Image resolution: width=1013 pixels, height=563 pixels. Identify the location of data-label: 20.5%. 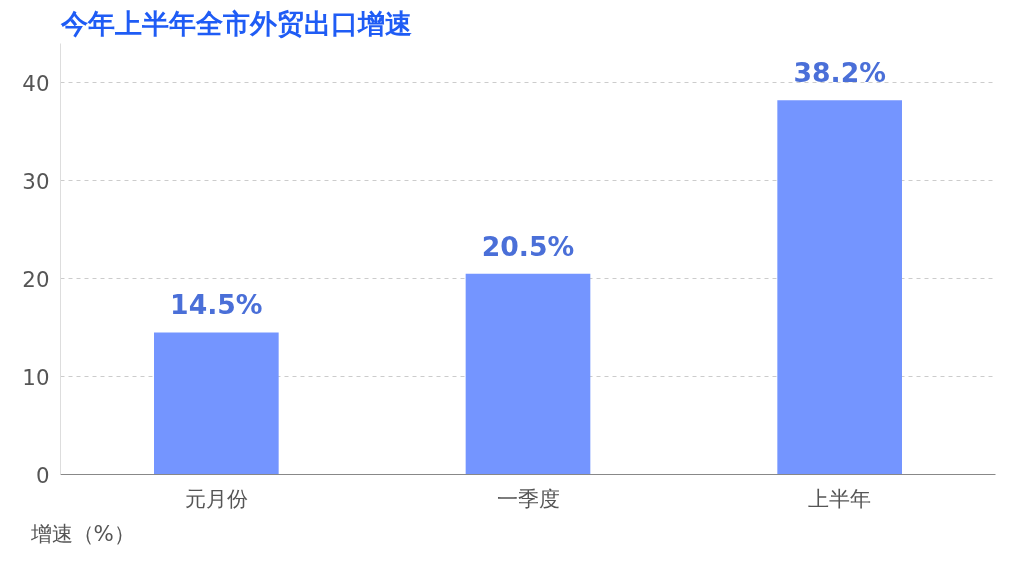
(528, 246).